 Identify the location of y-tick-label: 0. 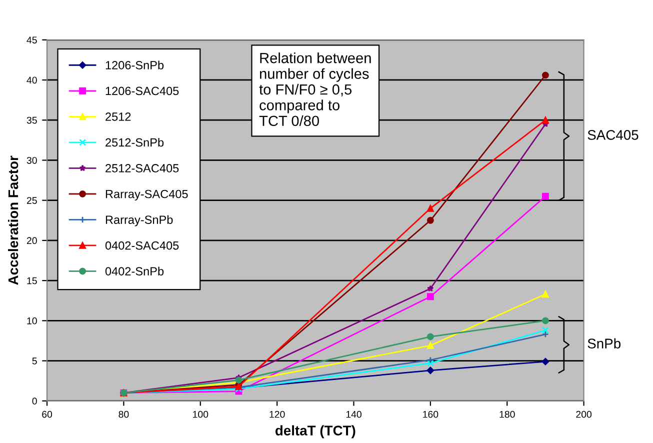
(34, 401).